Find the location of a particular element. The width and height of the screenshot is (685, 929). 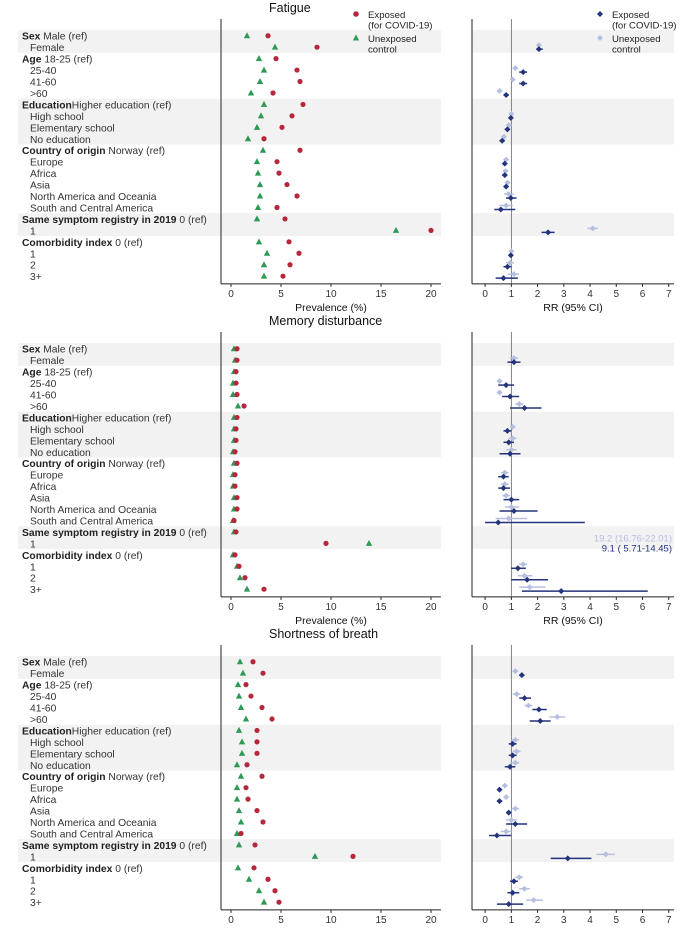

rr-tick-label: 0 is located at coordinates (485, 294).